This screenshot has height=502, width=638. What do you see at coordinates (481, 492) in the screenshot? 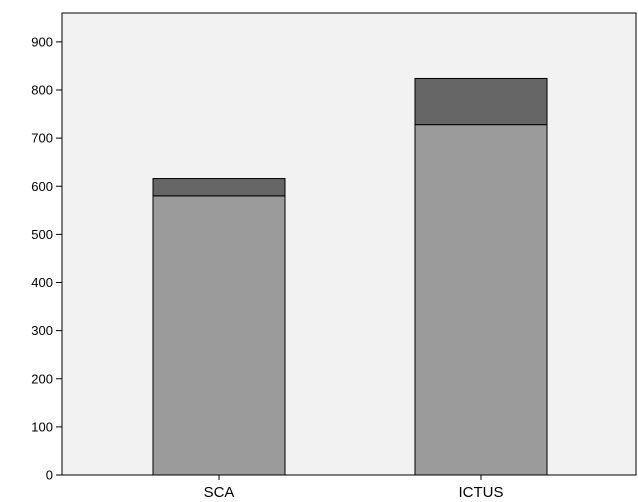
I see `x-category-label: ICTUS` at bounding box center [481, 492].